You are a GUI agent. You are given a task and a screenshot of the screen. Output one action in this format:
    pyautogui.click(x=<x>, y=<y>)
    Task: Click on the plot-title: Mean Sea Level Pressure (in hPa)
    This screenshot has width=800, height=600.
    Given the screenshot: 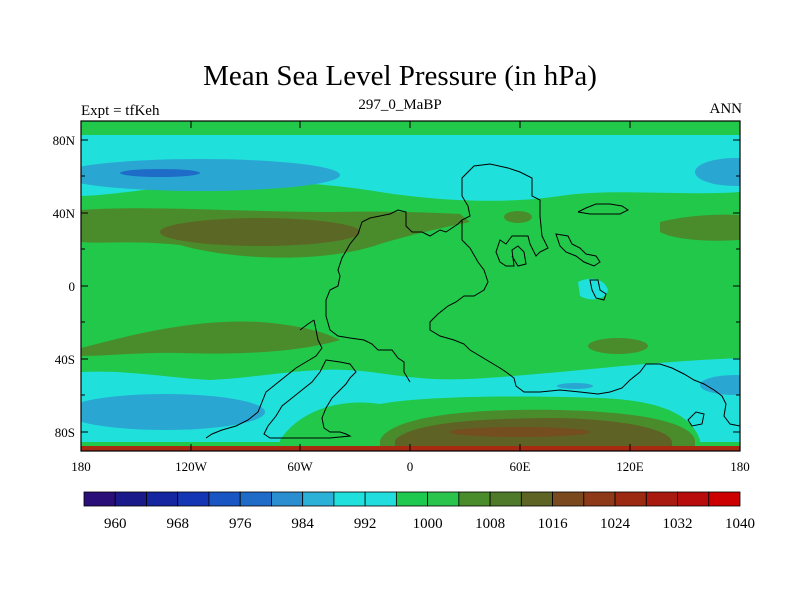 What is the action you would take?
    pyautogui.click(x=400, y=76)
    